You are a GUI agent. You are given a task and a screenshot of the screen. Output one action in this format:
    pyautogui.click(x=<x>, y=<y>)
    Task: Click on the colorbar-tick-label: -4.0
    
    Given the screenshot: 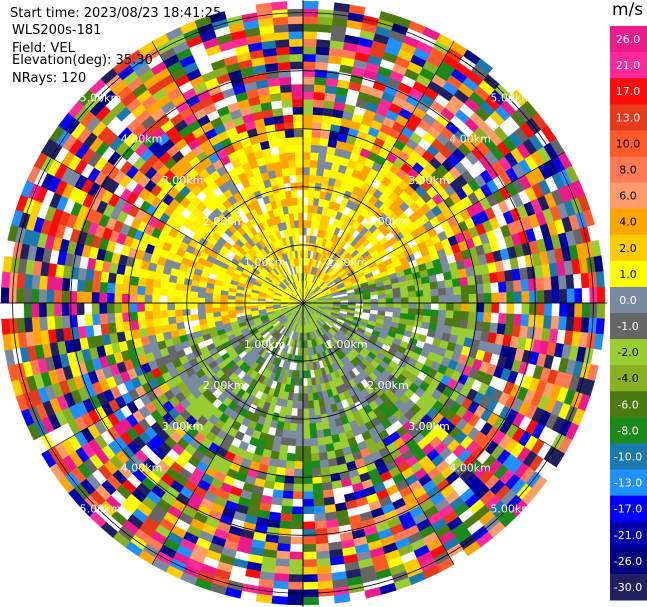 What is the action you would take?
    pyautogui.click(x=627, y=378)
    